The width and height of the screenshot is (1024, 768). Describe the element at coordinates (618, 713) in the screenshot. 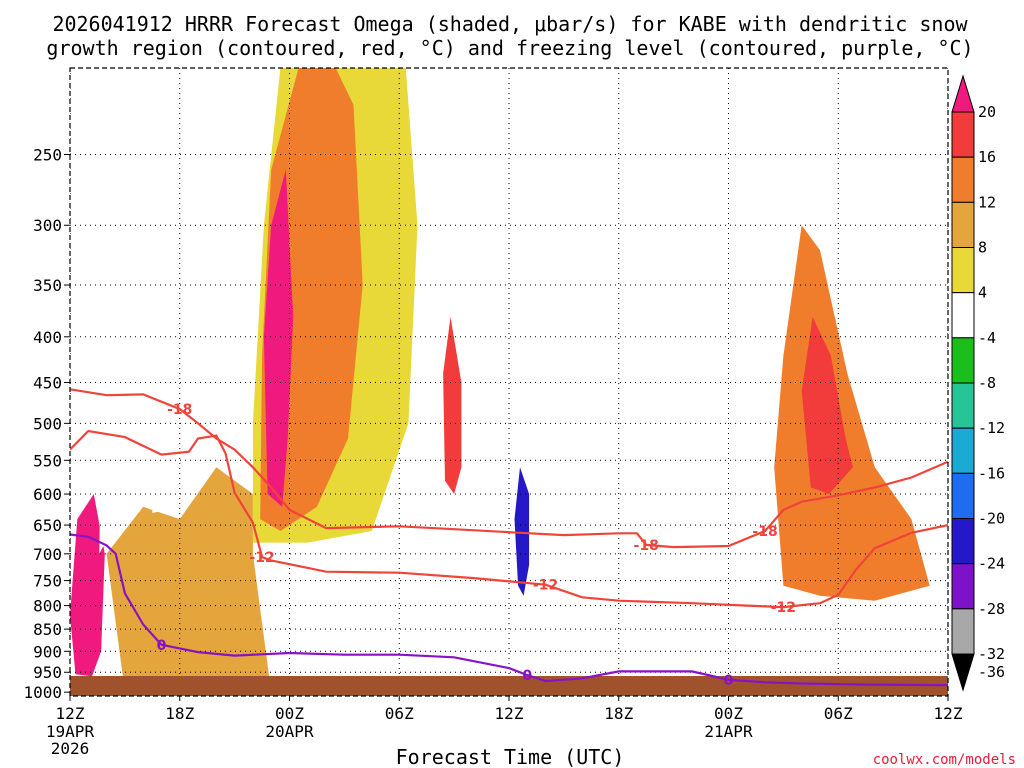

I see `x-tick-label-30: 18Z` at that location.